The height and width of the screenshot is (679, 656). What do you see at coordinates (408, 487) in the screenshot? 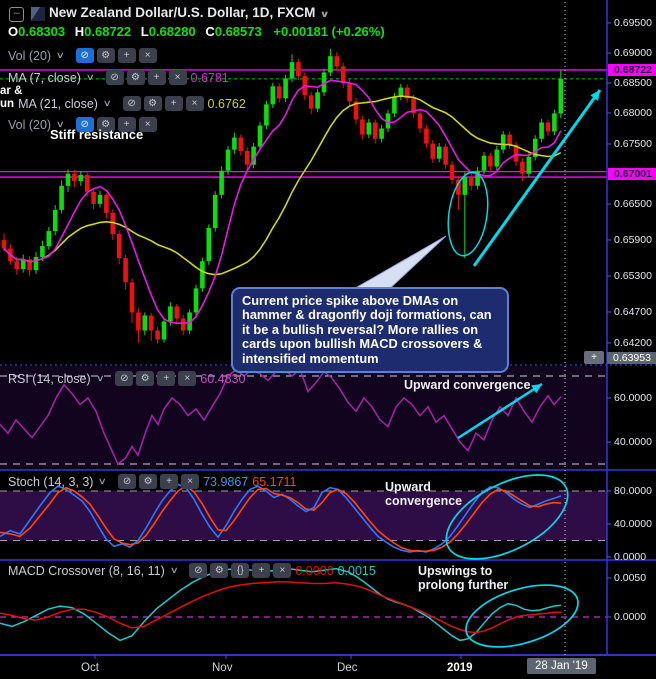
I see `annotation-line: Upward` at bounding box center [408, 487].